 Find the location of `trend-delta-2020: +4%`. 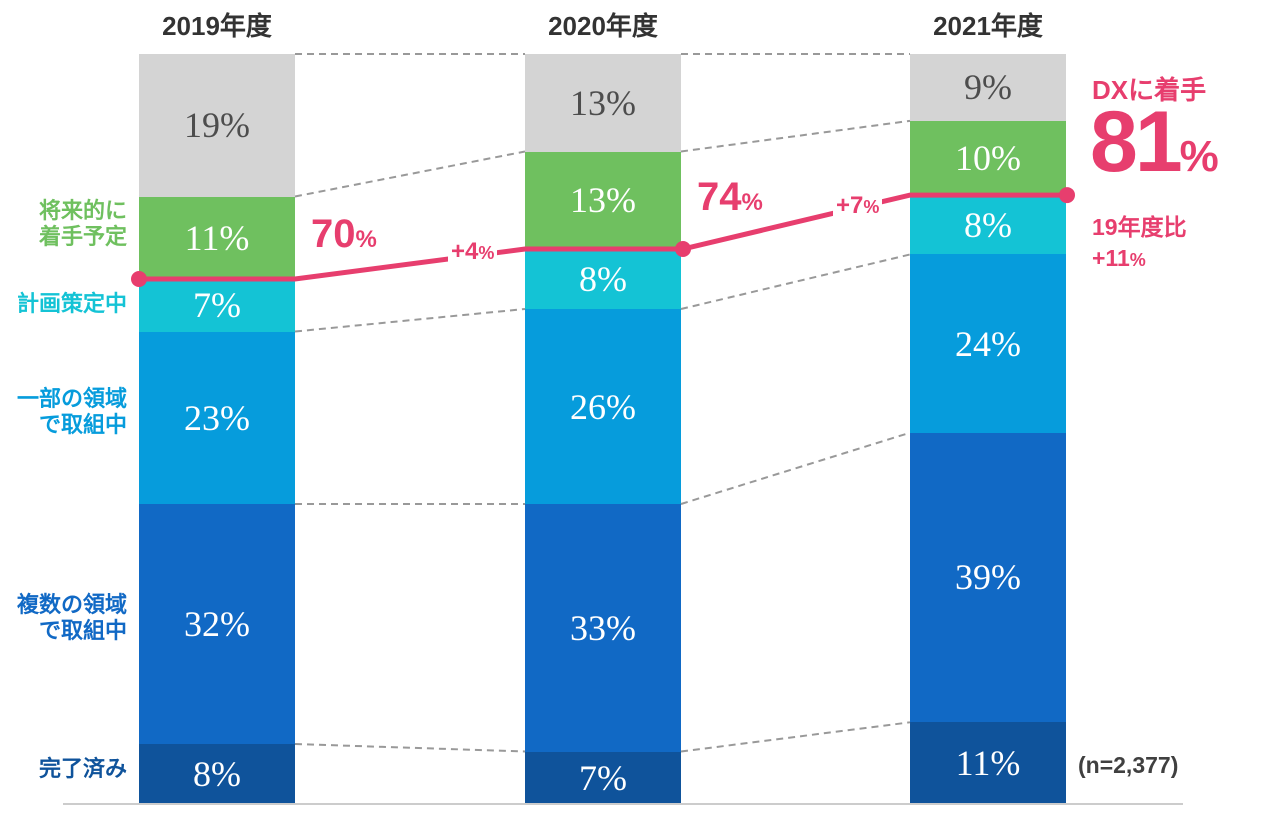

trend-delta-2020: +4% is located at coordinates (473, 251).